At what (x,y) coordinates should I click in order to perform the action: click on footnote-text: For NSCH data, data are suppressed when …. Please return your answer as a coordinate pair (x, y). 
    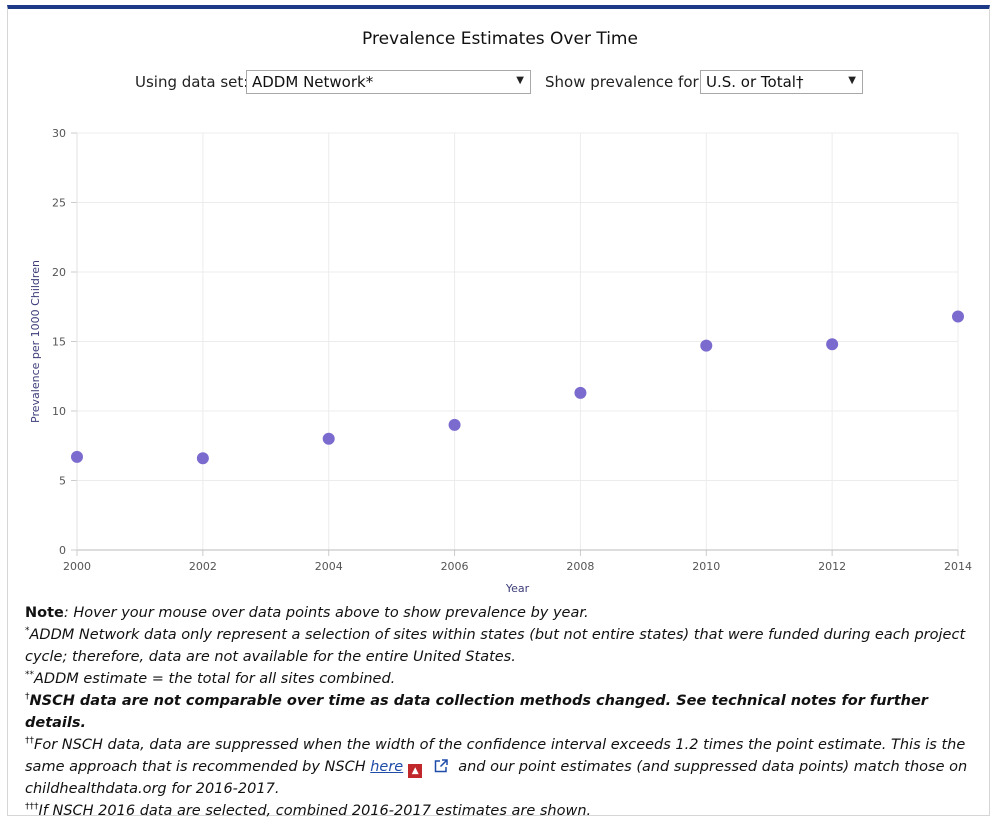
    Looking at the image, I should click on (495, 756).